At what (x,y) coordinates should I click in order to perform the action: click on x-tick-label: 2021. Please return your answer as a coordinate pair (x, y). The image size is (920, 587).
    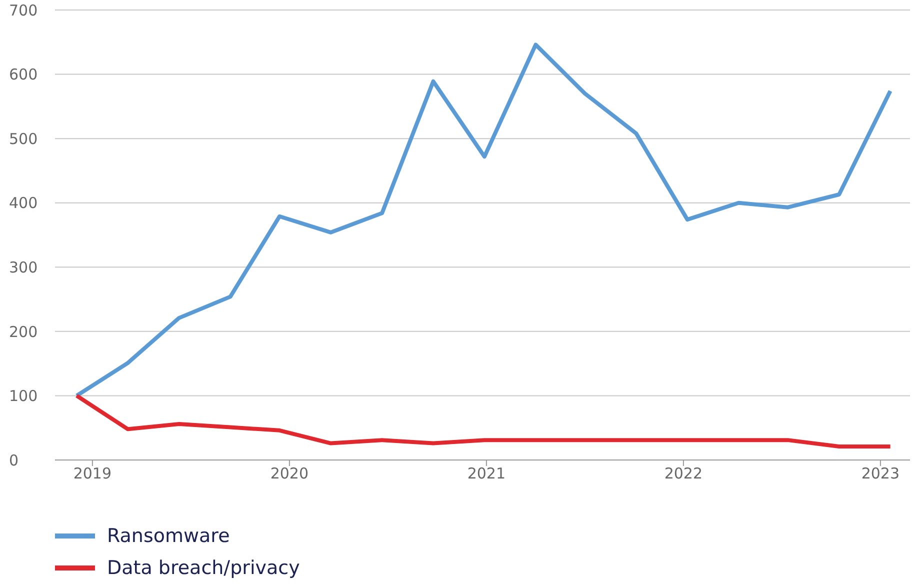
    Looking at the image, I should click on (486, 473).